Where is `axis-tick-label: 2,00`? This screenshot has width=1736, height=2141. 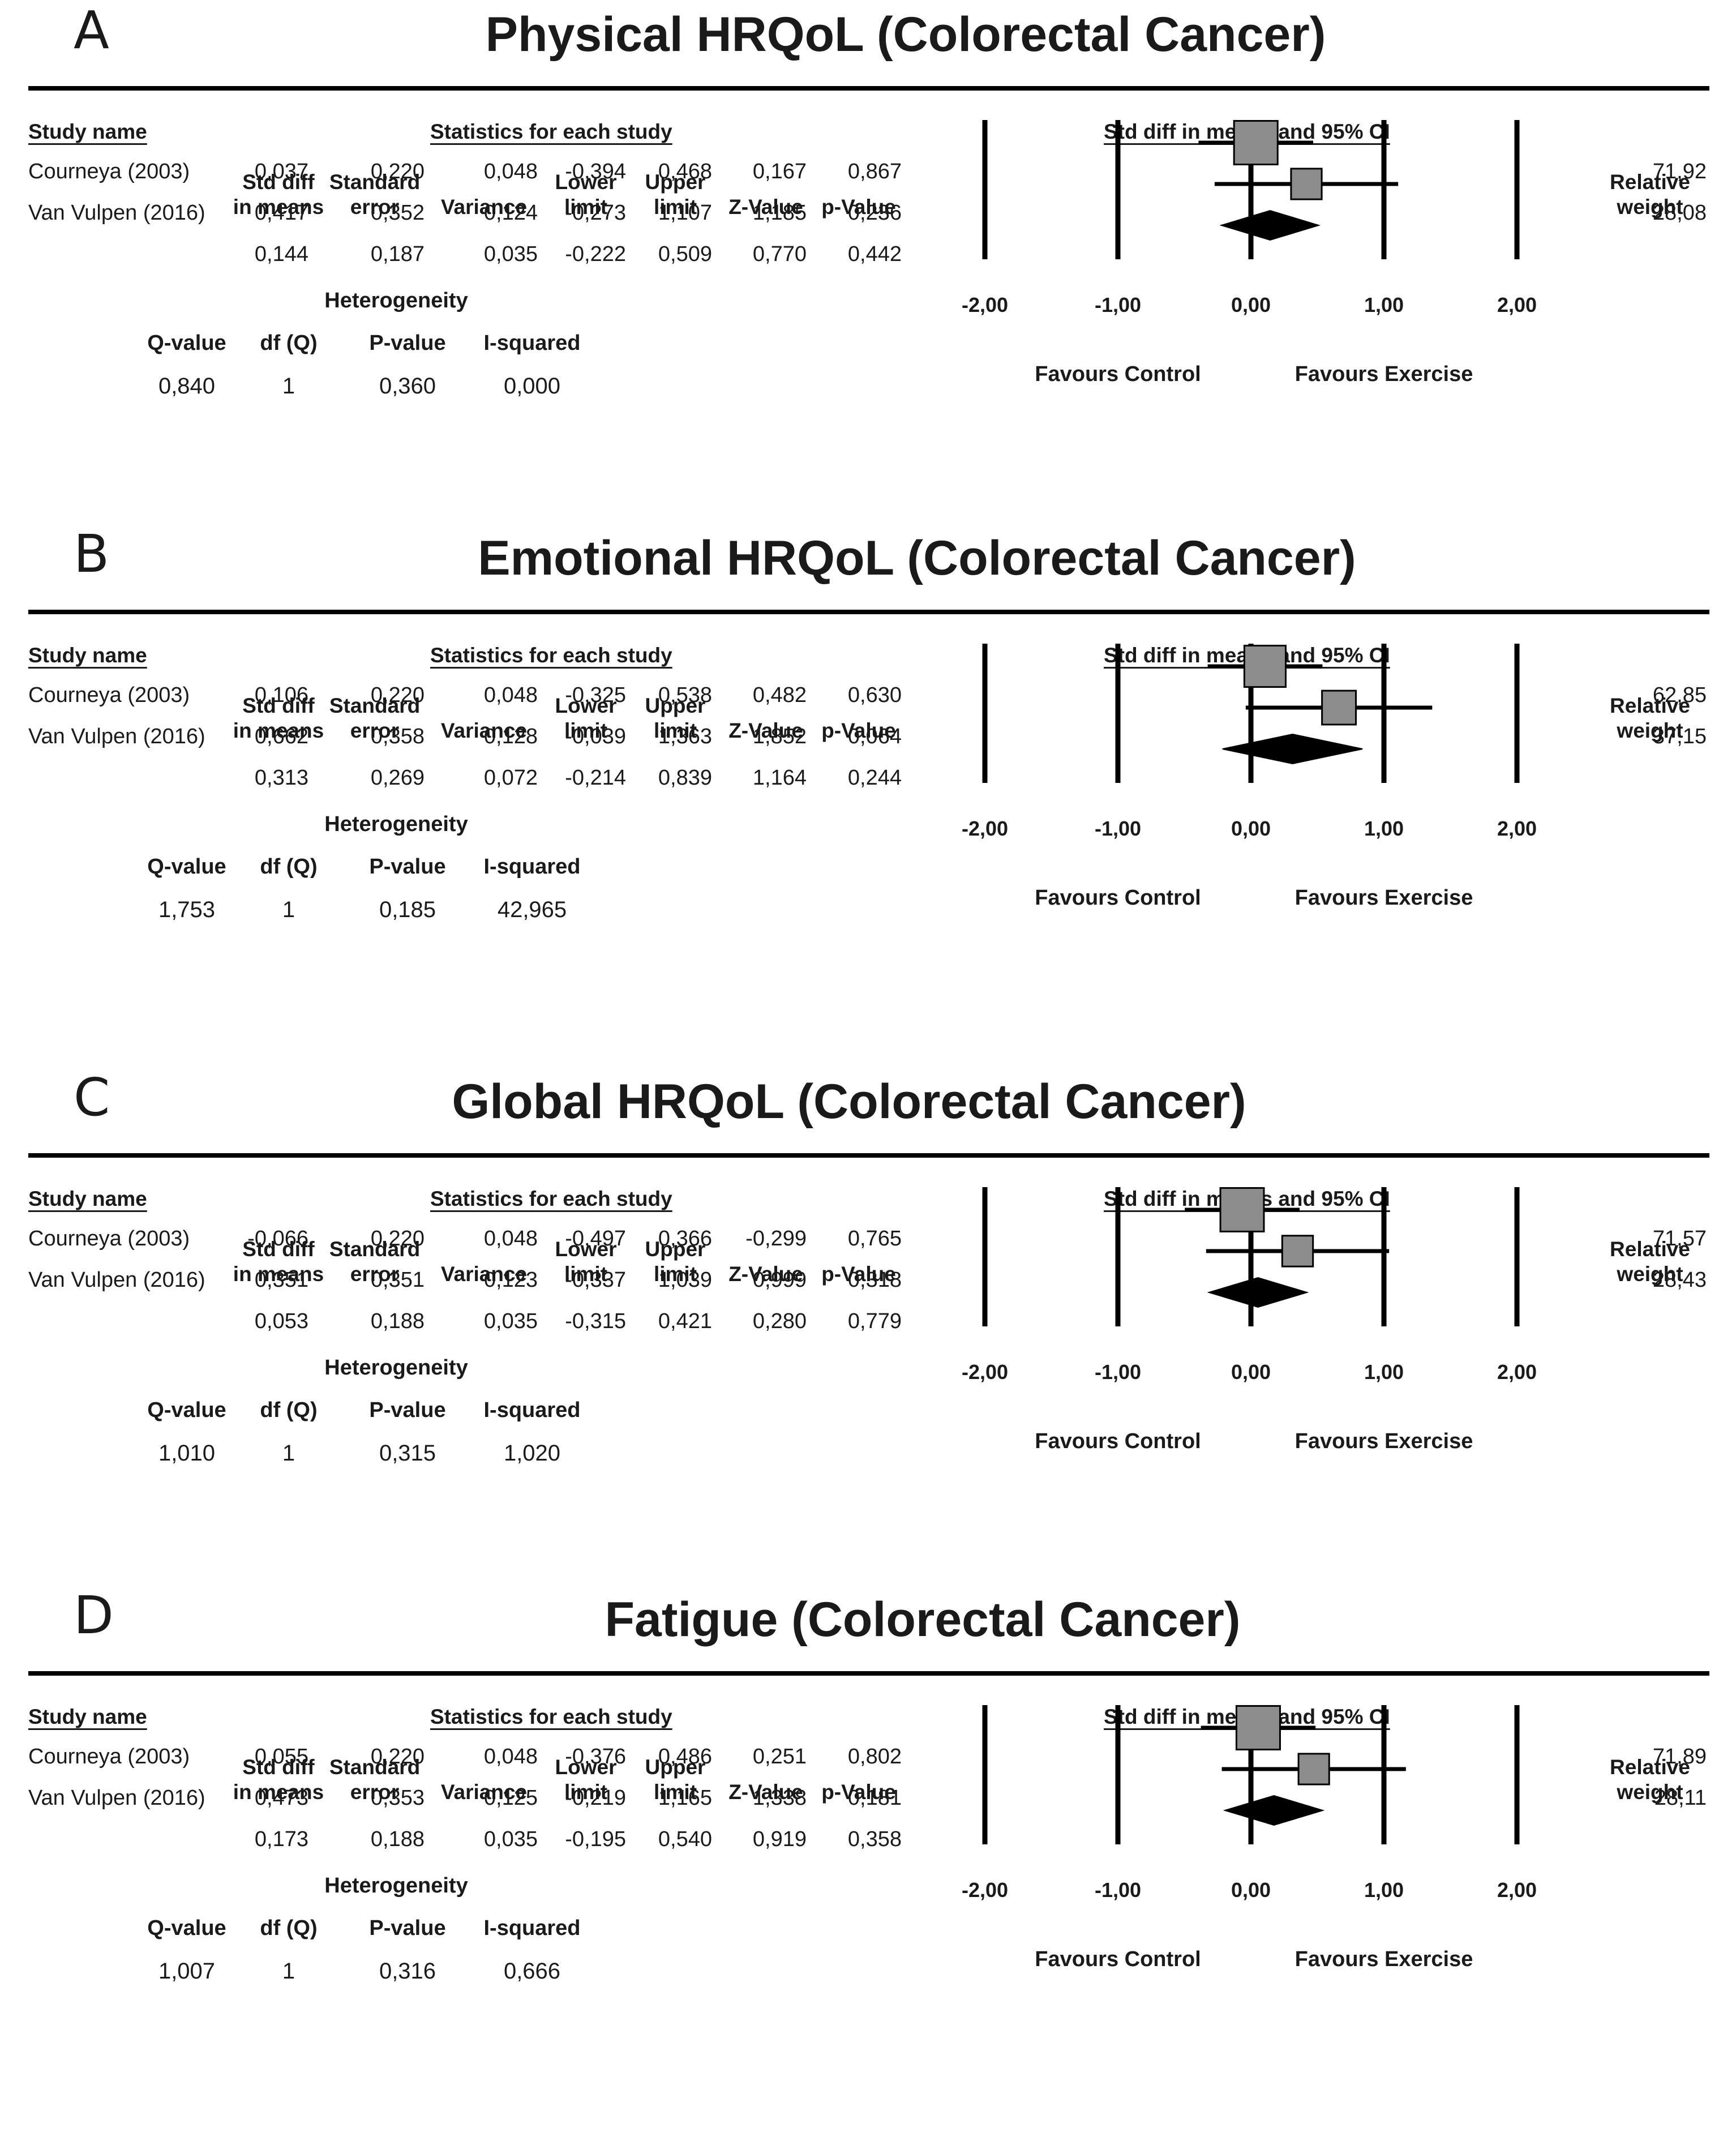 axis-tick-label: 2,00 is located at coordinates (1517, 828).